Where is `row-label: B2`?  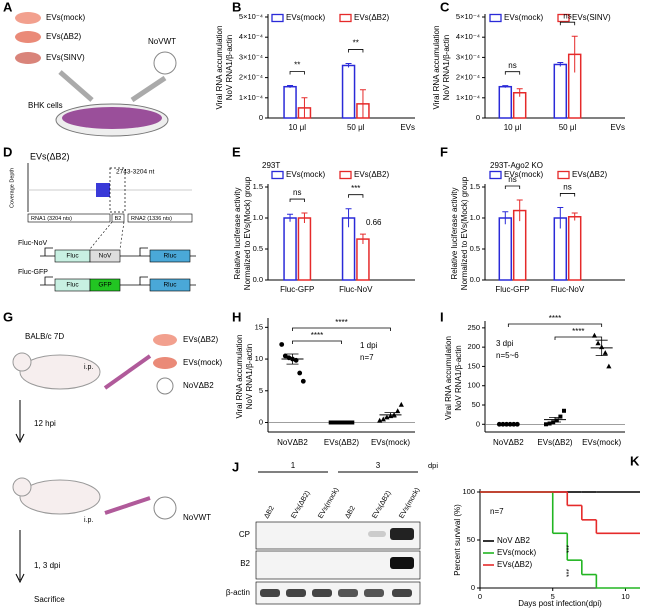
row-label: B2 is located at coordinates (245, 563).